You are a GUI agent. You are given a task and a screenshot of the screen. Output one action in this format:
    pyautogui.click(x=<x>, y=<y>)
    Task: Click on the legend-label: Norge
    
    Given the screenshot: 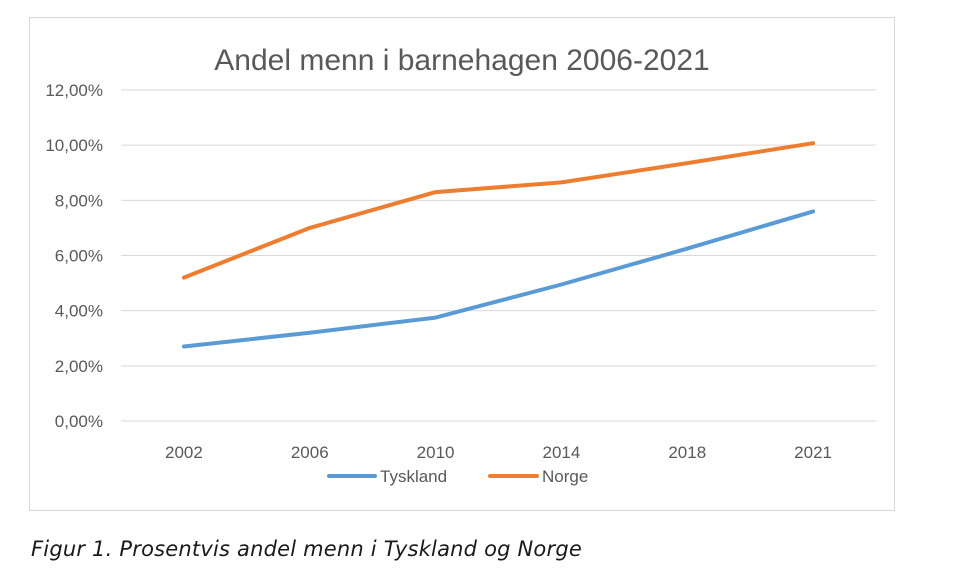 What is the action you would take?
    pyautogui.click(x=565, y=476)
    